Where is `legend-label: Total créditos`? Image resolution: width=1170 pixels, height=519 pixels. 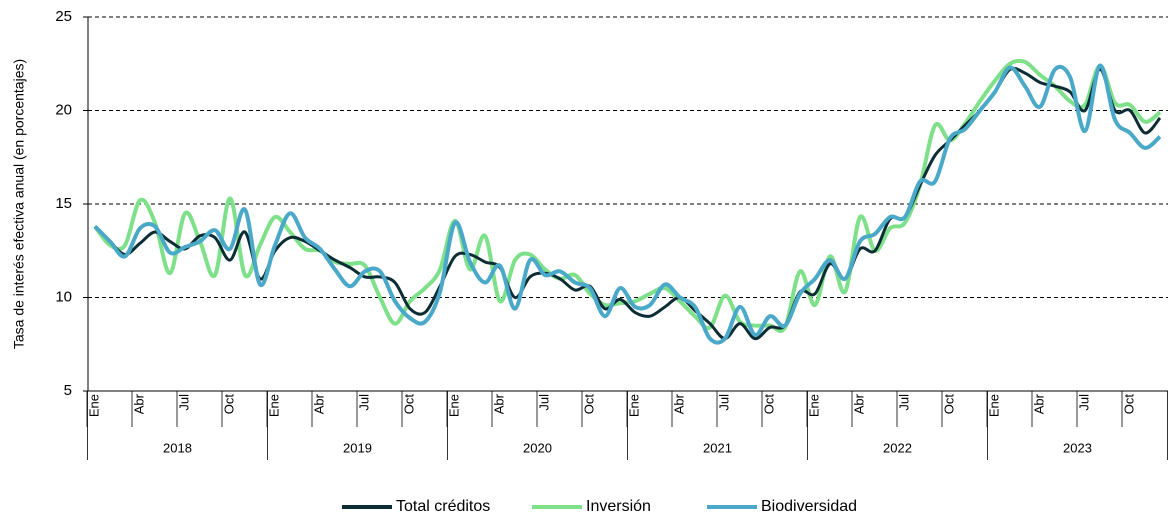 legend-label: Total créditos is located at coordinates (443, 506).